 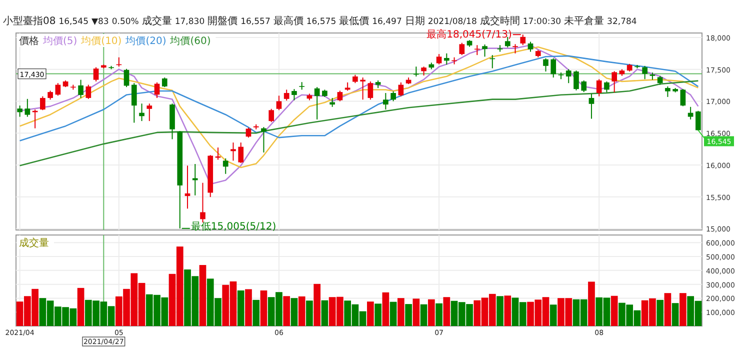 I want to click on text: 小型臺指08, so click(x=29, y=21).